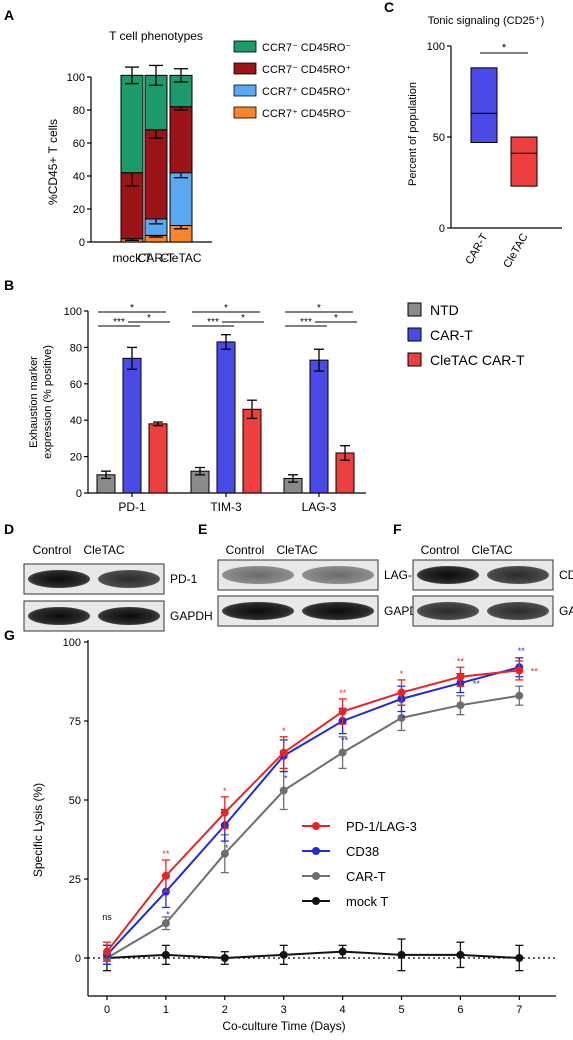  What do you see at coordinates (79, 494) in the screenshot?
I see `chart-b-ytick-label: 0` at bounding box center [79, 494].